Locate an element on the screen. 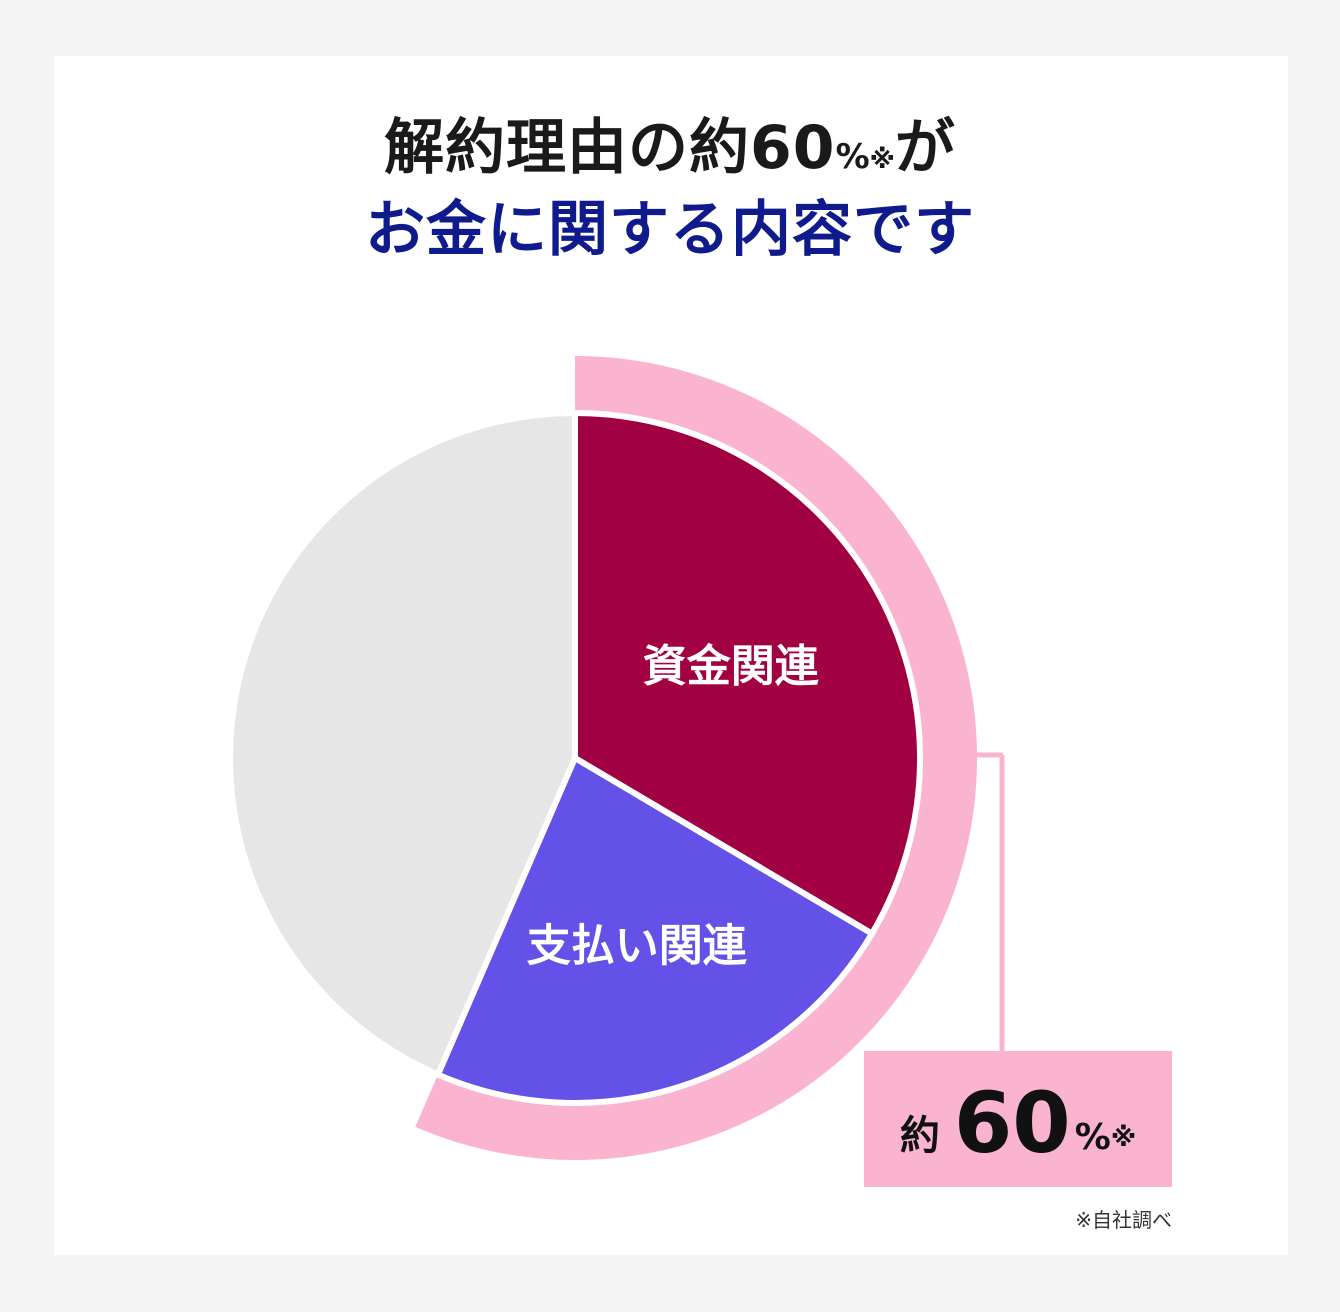 The image size is (1340, 1312). headline-line1-unit: % is located at coordinates (852, 157).